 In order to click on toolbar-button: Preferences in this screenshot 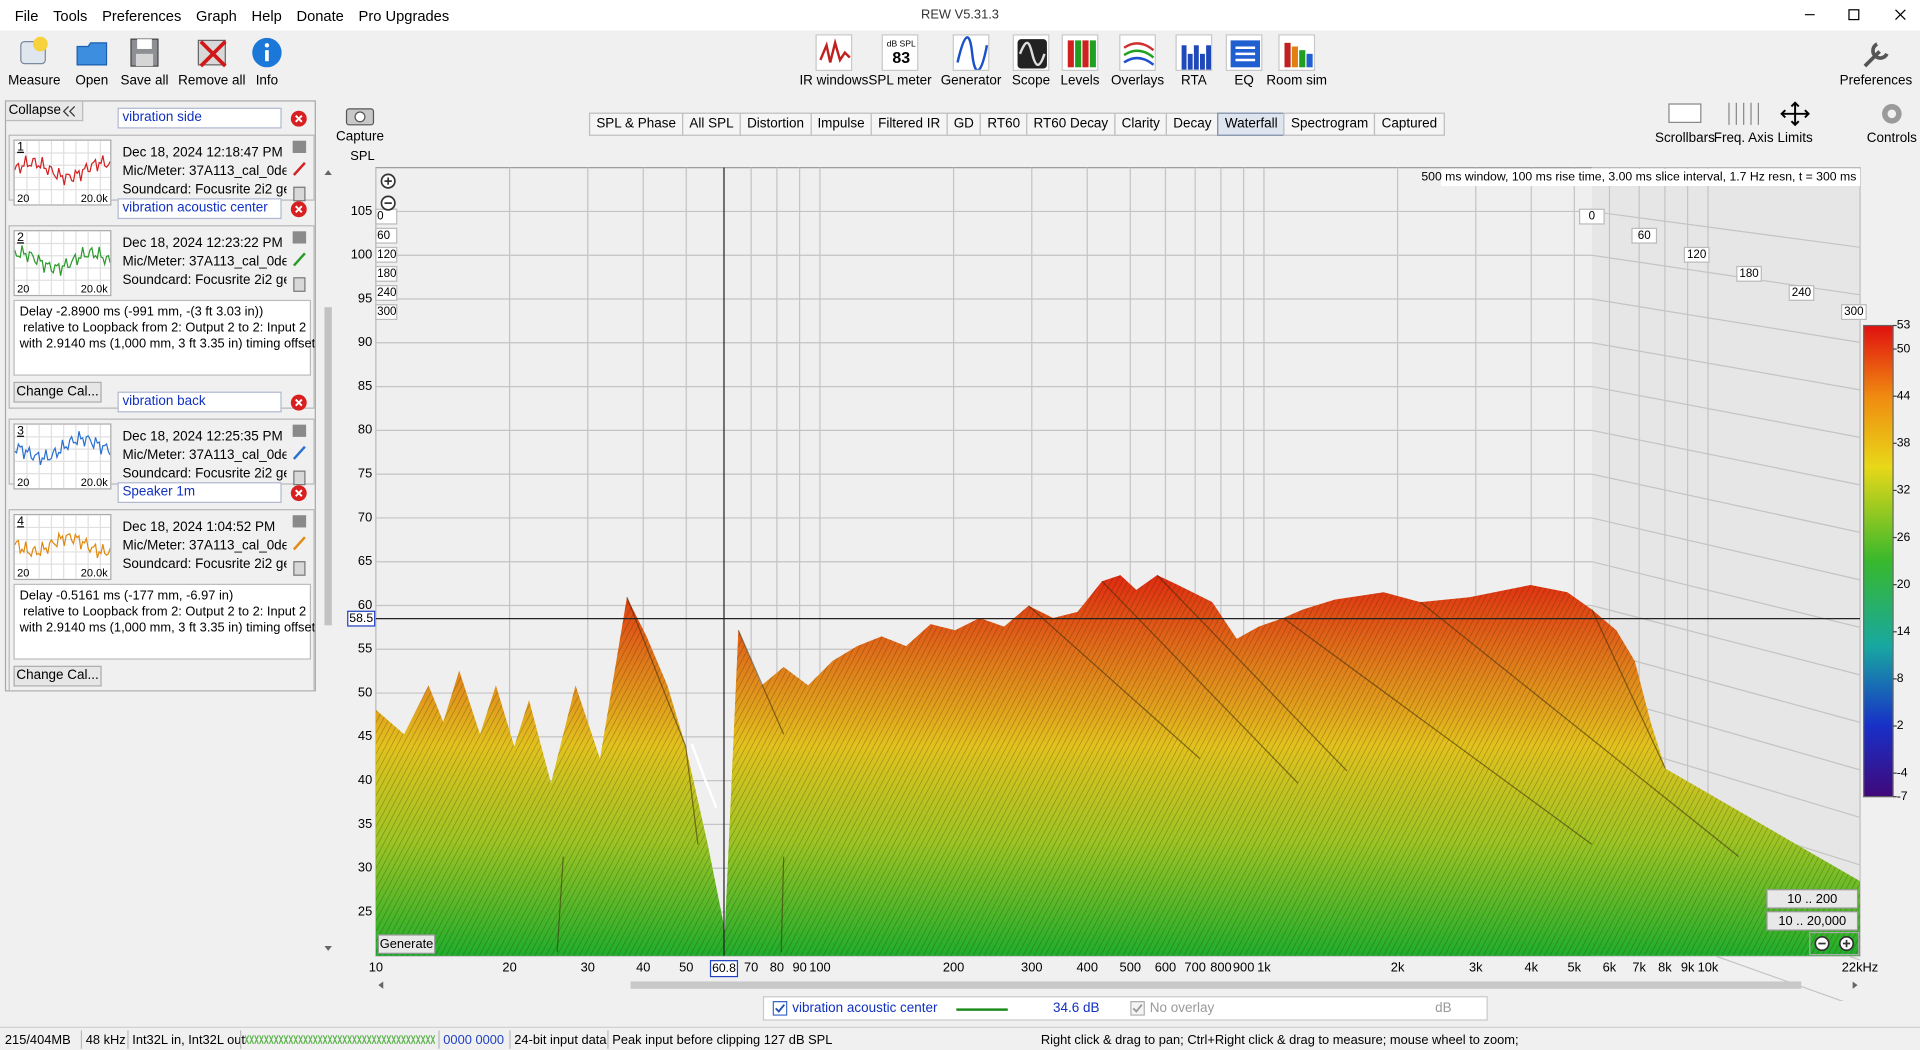, I will do `click(1876, 62)`.